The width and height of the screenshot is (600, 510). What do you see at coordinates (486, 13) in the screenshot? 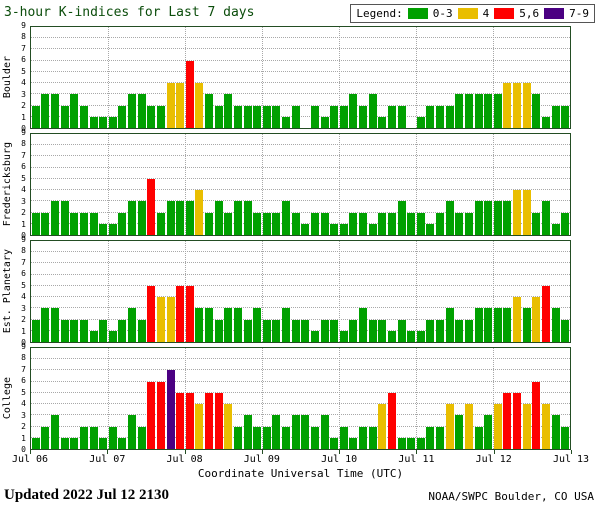
I see `legend-item-label: 4` at bounding box center [486, 13].